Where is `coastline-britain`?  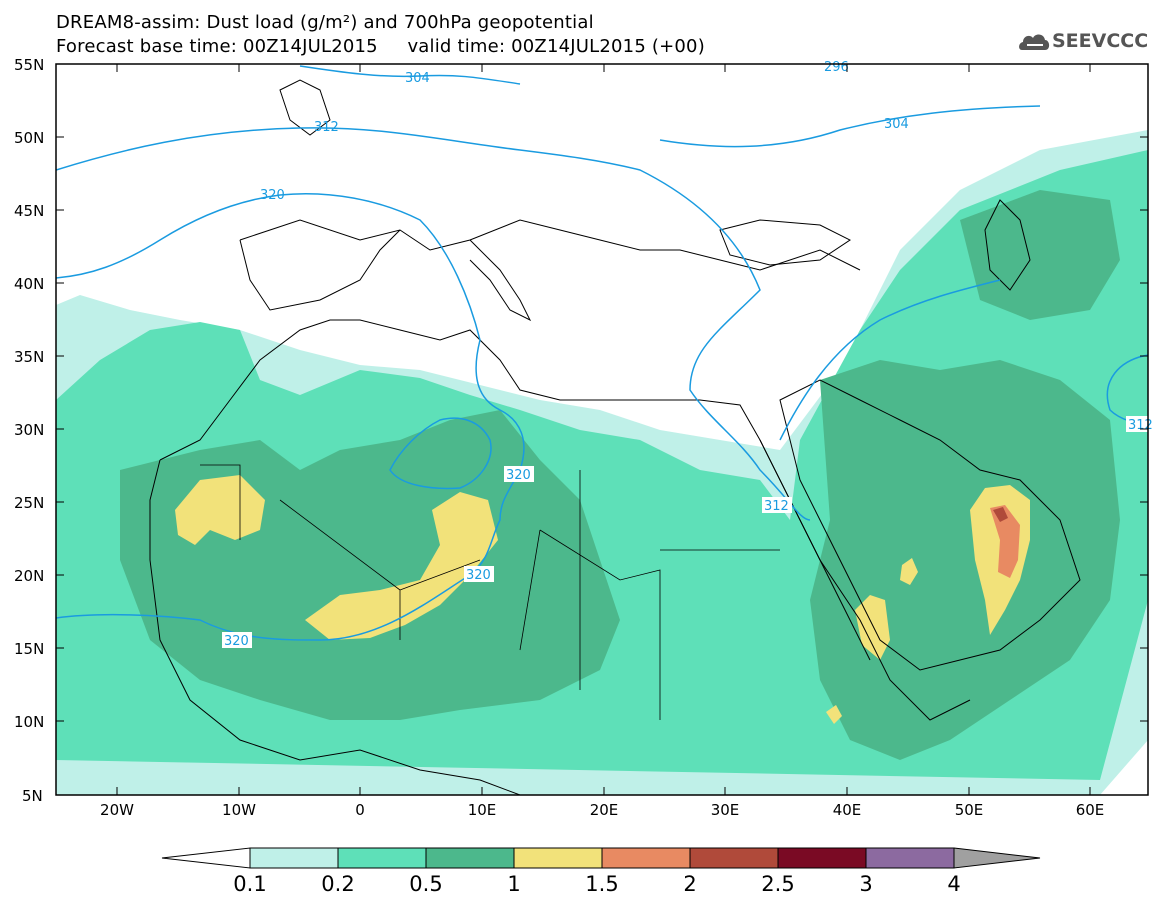 coastline-britain is located at coordinates (305, 107).